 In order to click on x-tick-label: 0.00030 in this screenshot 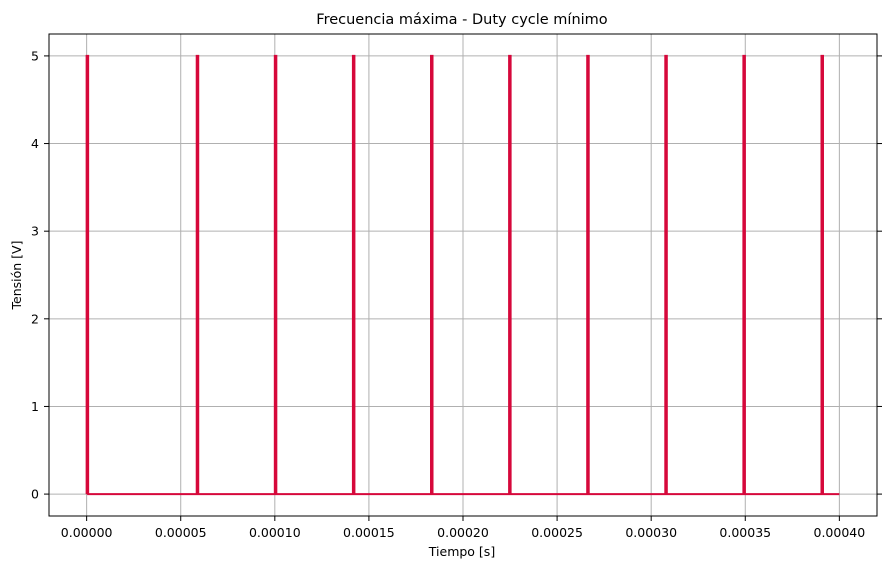, I will do `click(651, 532)`.